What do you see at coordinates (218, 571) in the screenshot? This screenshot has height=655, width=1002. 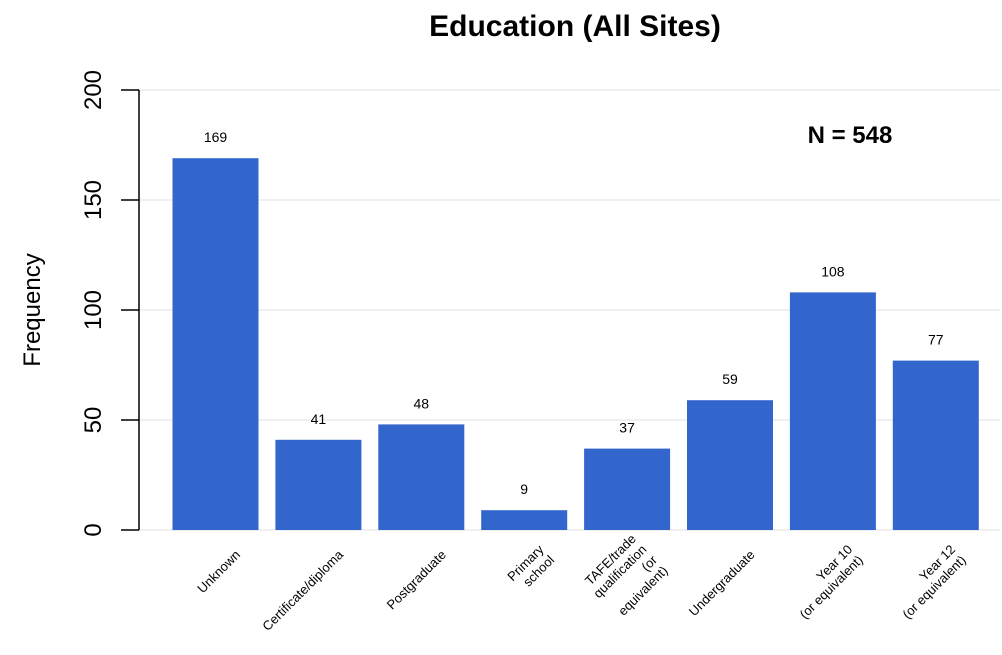 I see `x-tick-label: Unknown` at bounding box center [218, 571].